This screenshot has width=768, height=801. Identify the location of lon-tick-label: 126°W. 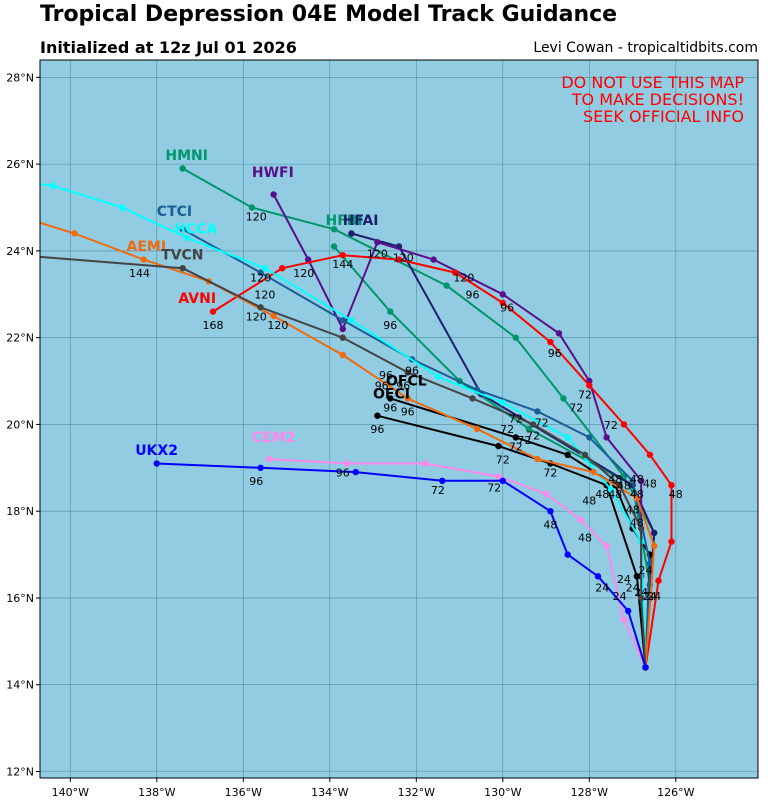
(675, 792).